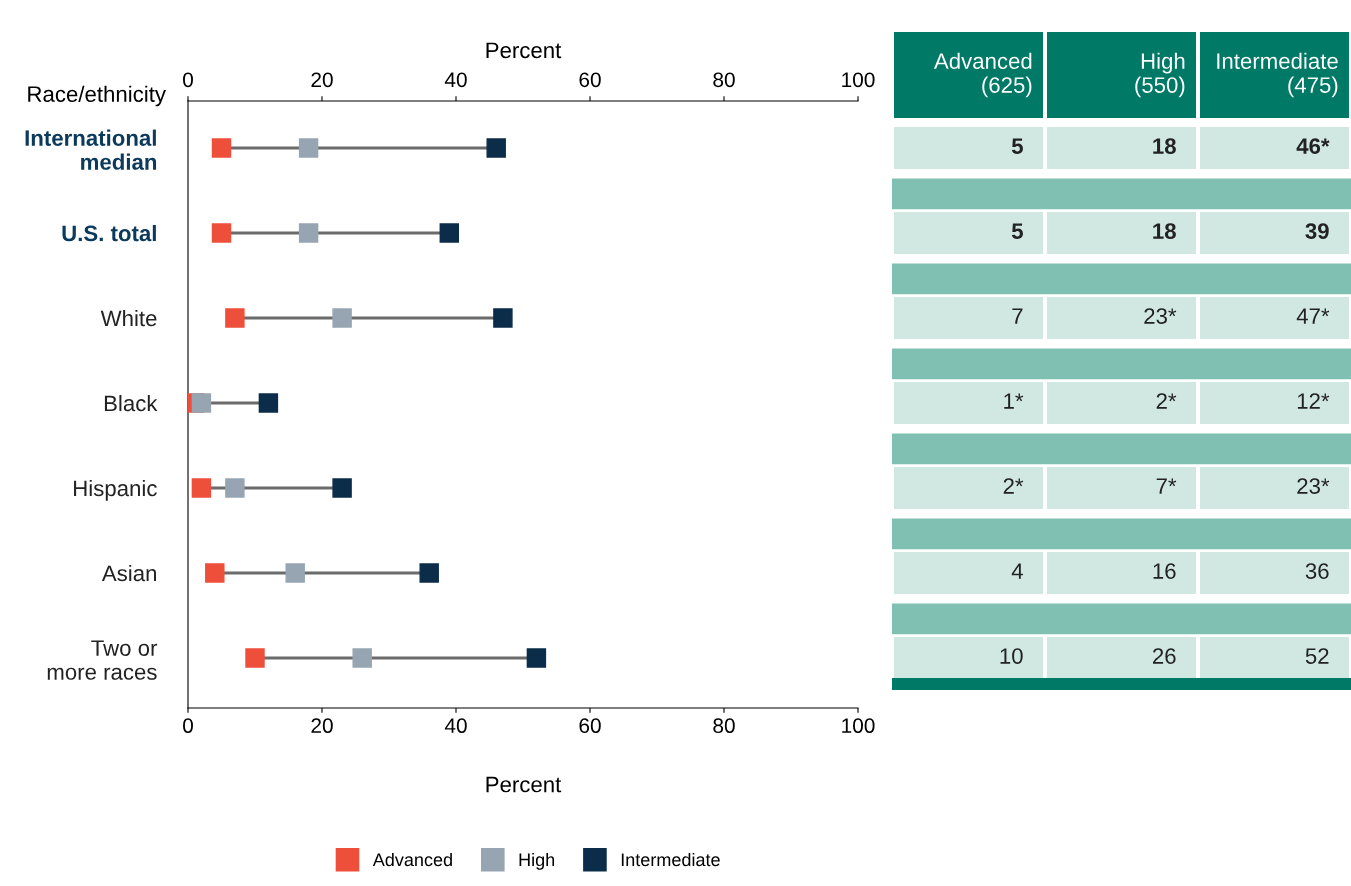 The width and height of the screenshot is (1351, 886). I want to click on x2-tick-label: 40, so click(455, 80).